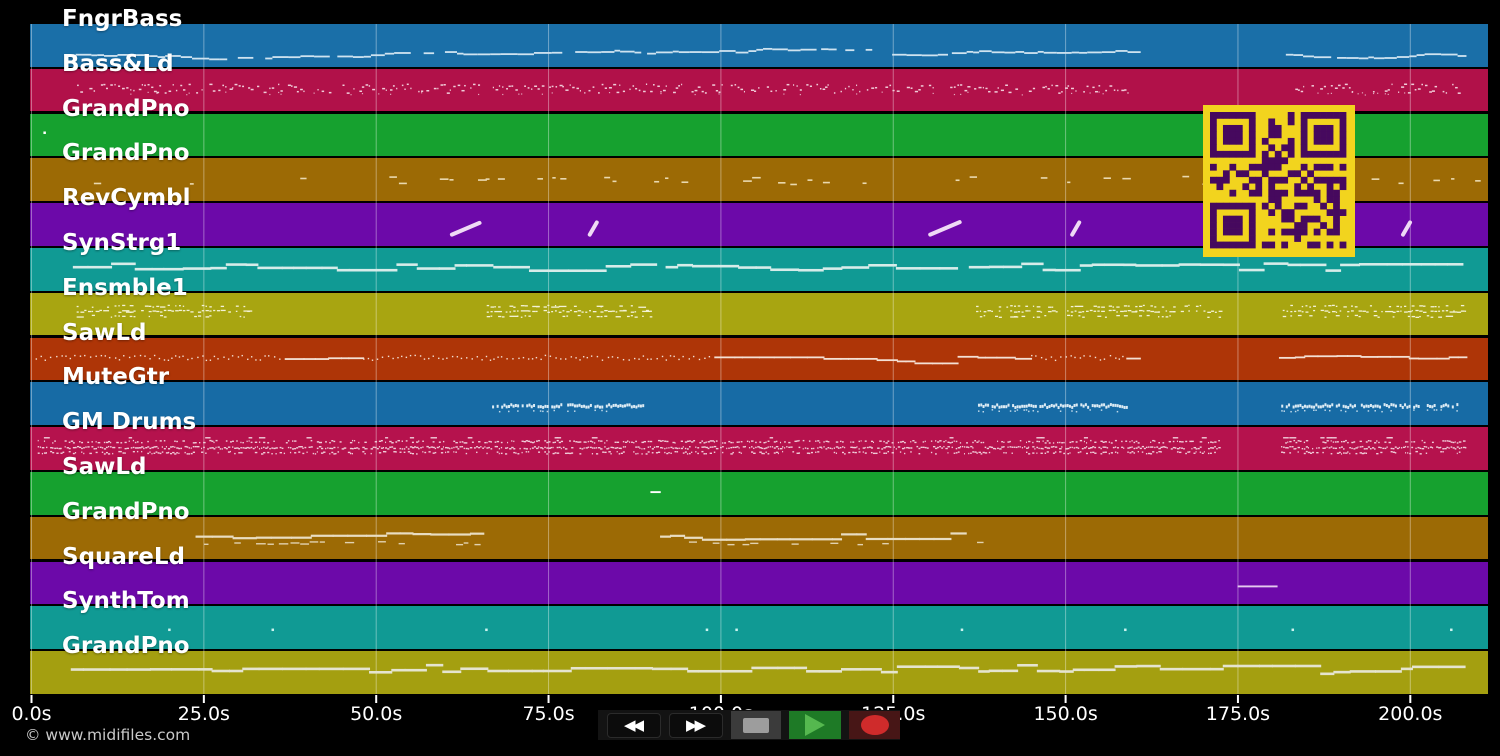 This screenshot has height=756, width=1500. I want to click on transport-bar: ◀◀ ▶▶, so click(749, 725).